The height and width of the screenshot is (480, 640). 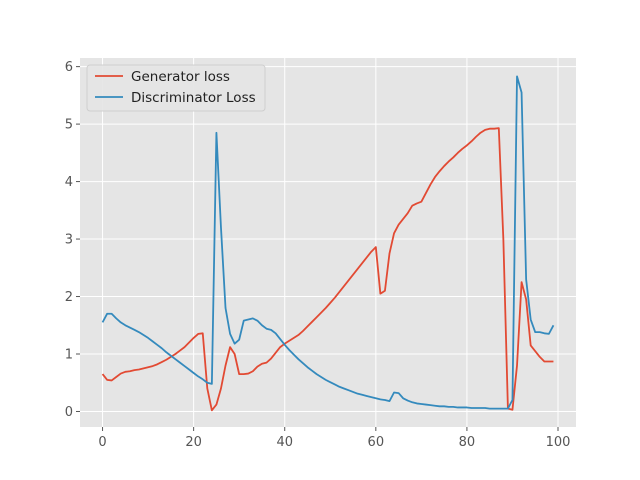 I want to click on legend-label-generator: Generator loss, so click(x=180, y=77).